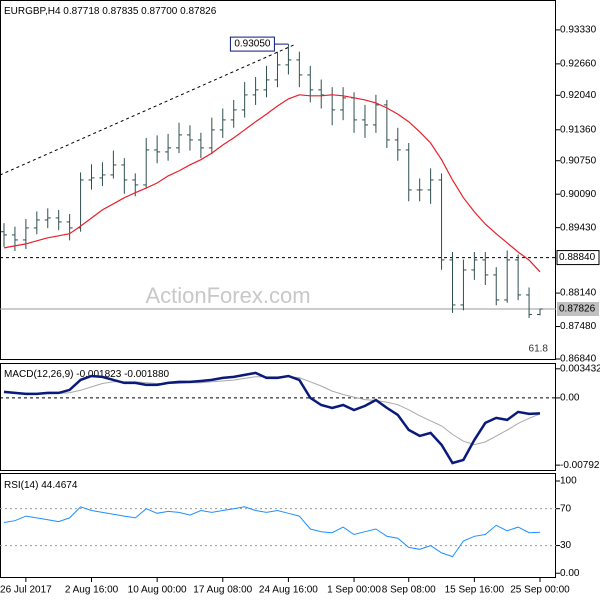 Image resolution: width=600 pixels, height=600 pixels. Describe the element at coordinates (32, 11) in the screenshot. I see `symbol: EURGBP,H4` at that location.